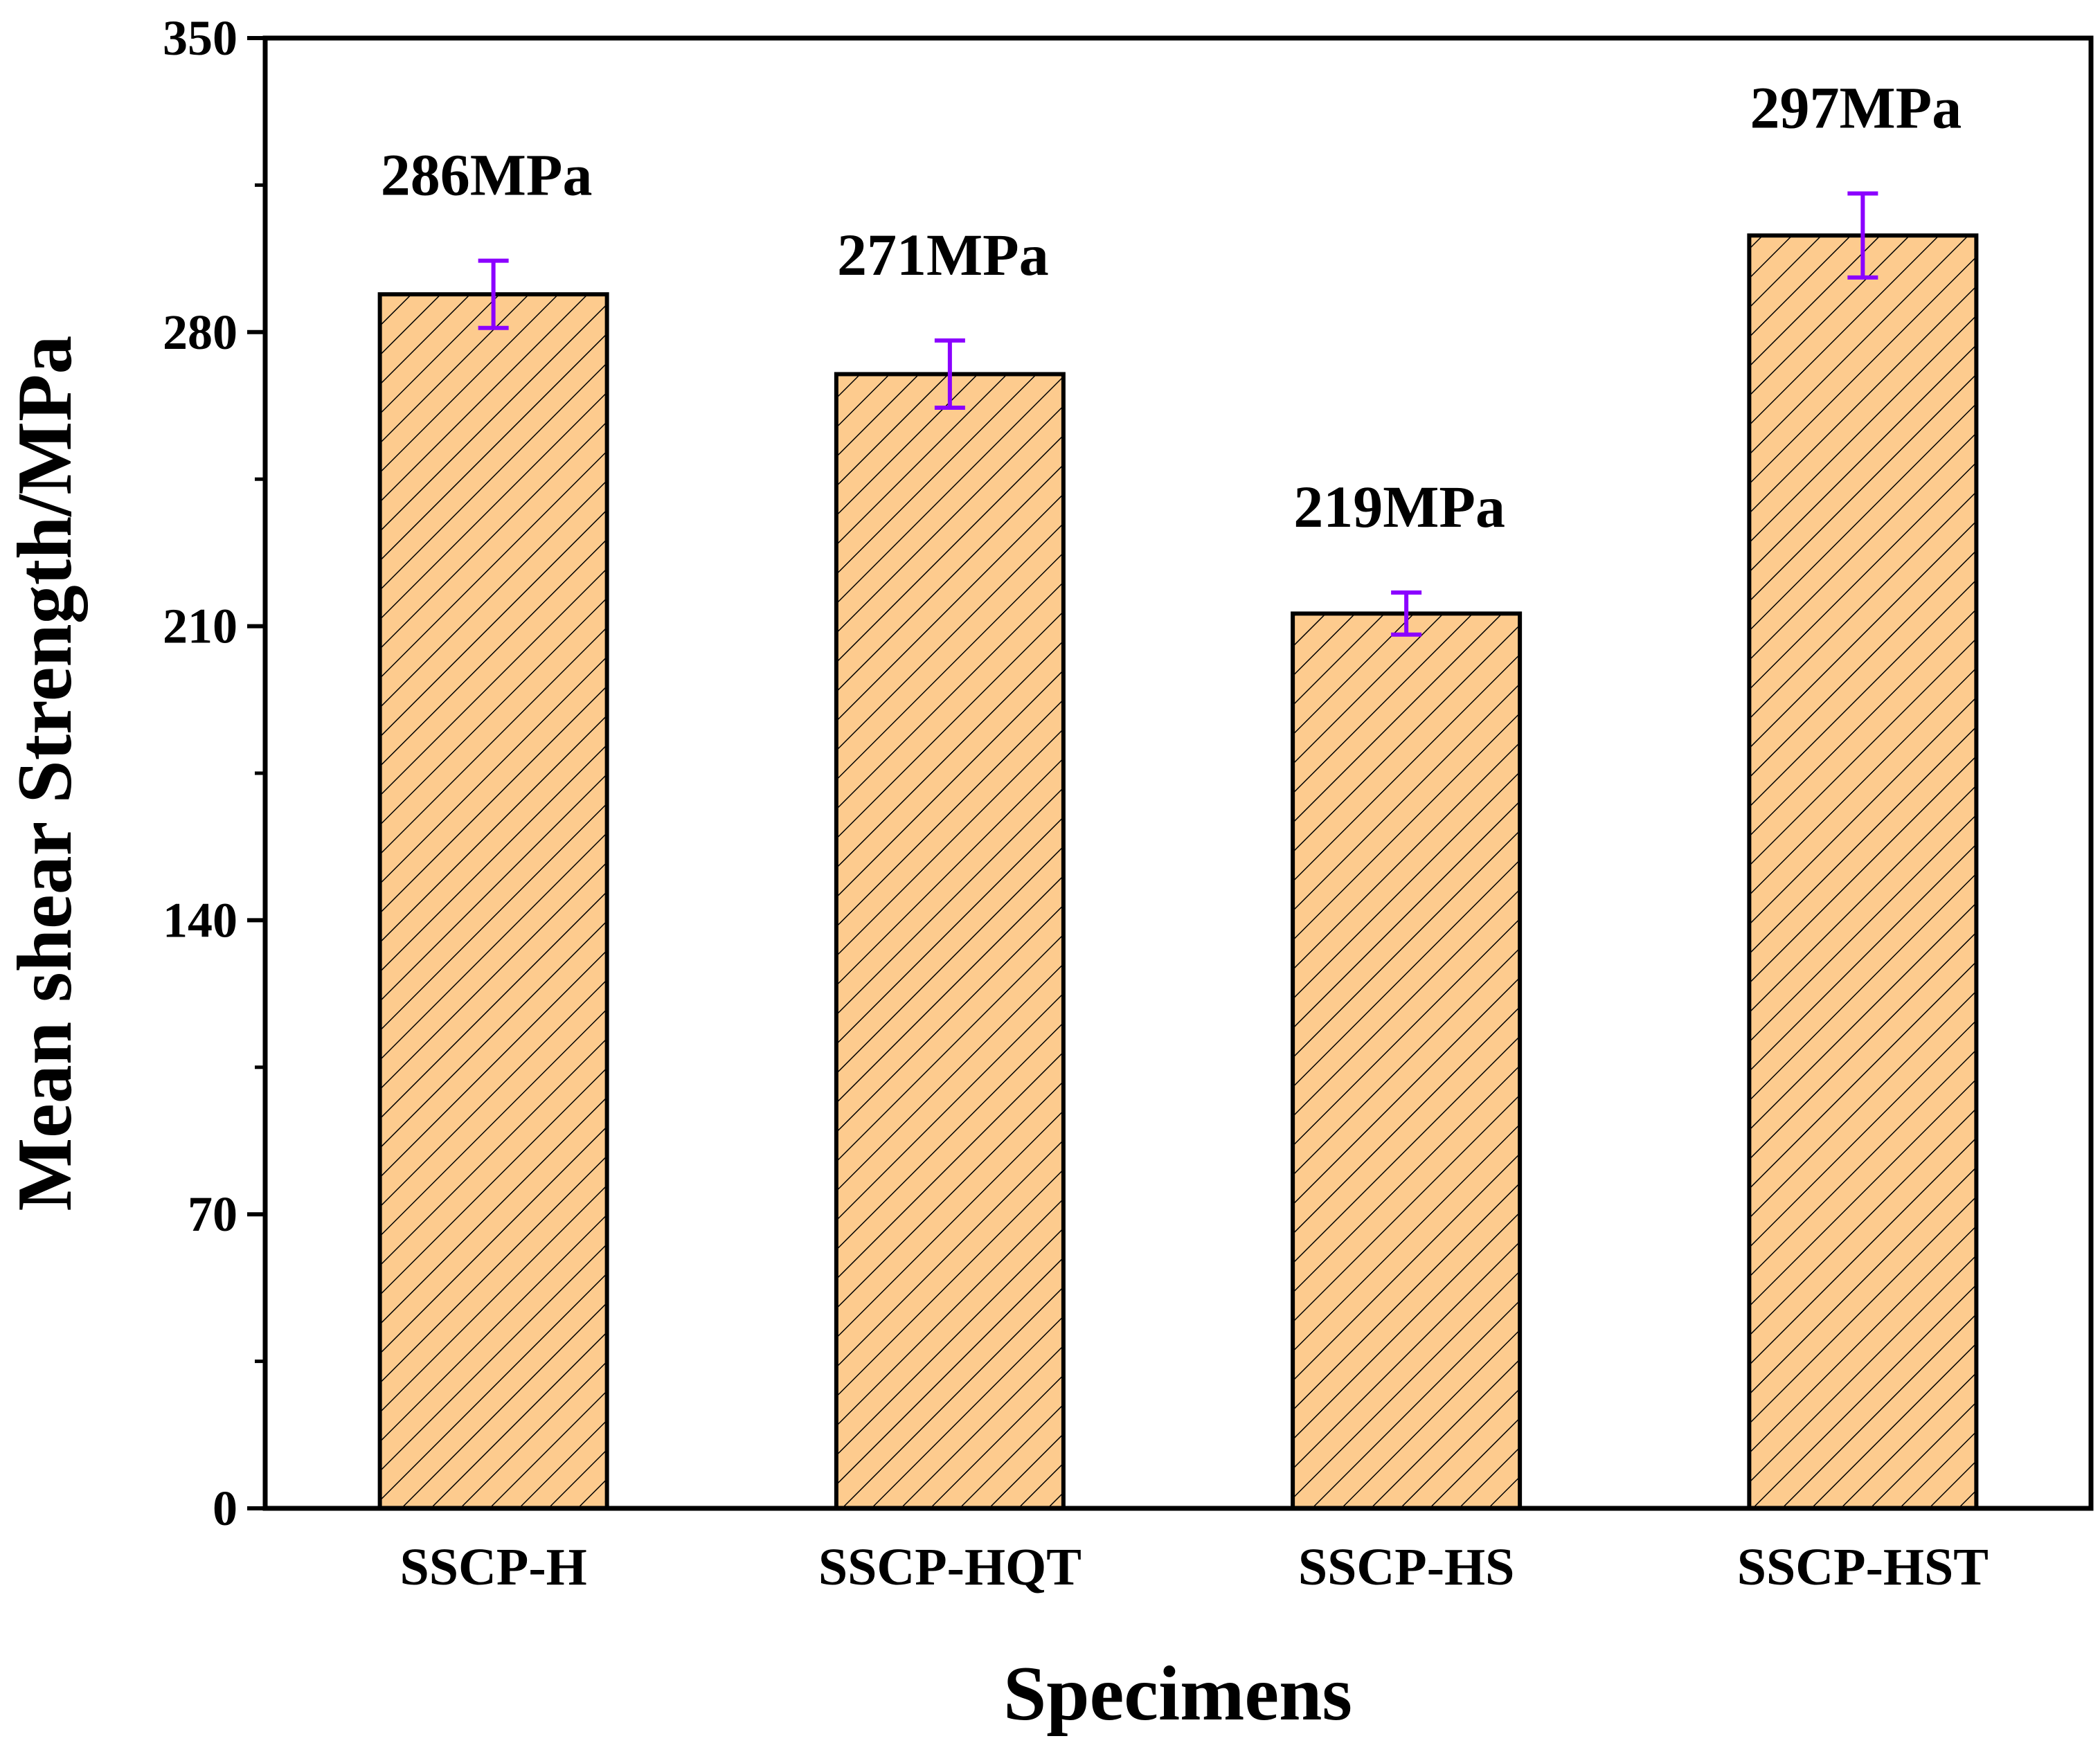  I want to click on y-tick-label: 0, so click(225, 1509).